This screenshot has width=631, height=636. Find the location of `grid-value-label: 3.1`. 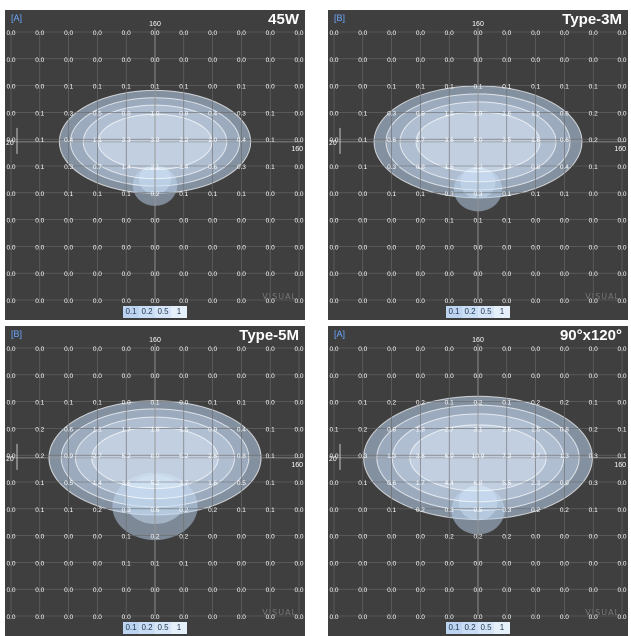

grid-value-label: 3.1 is located at coordinates (477, 429).